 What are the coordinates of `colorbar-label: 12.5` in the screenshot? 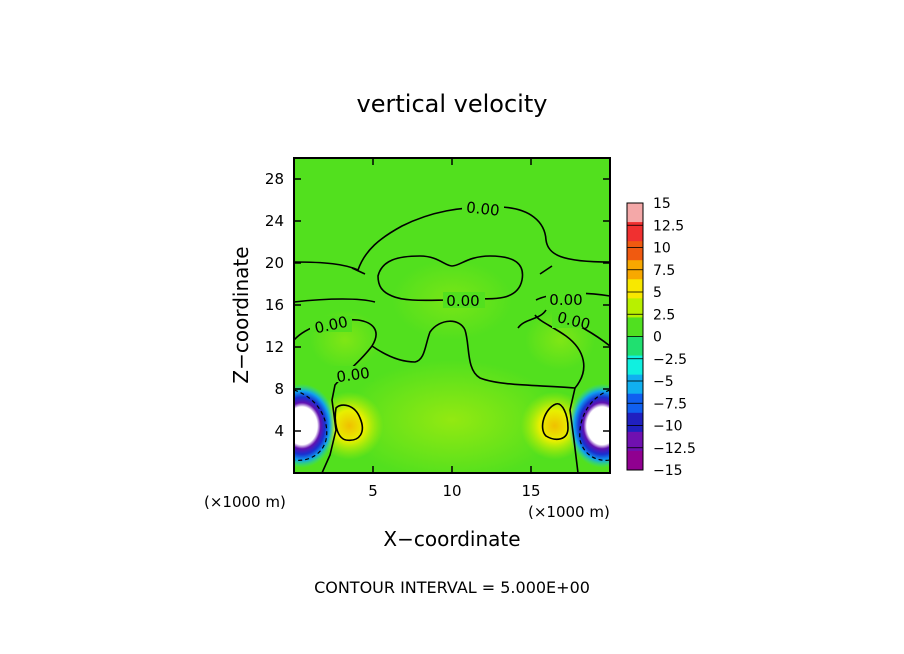 It's located at (668, 226).